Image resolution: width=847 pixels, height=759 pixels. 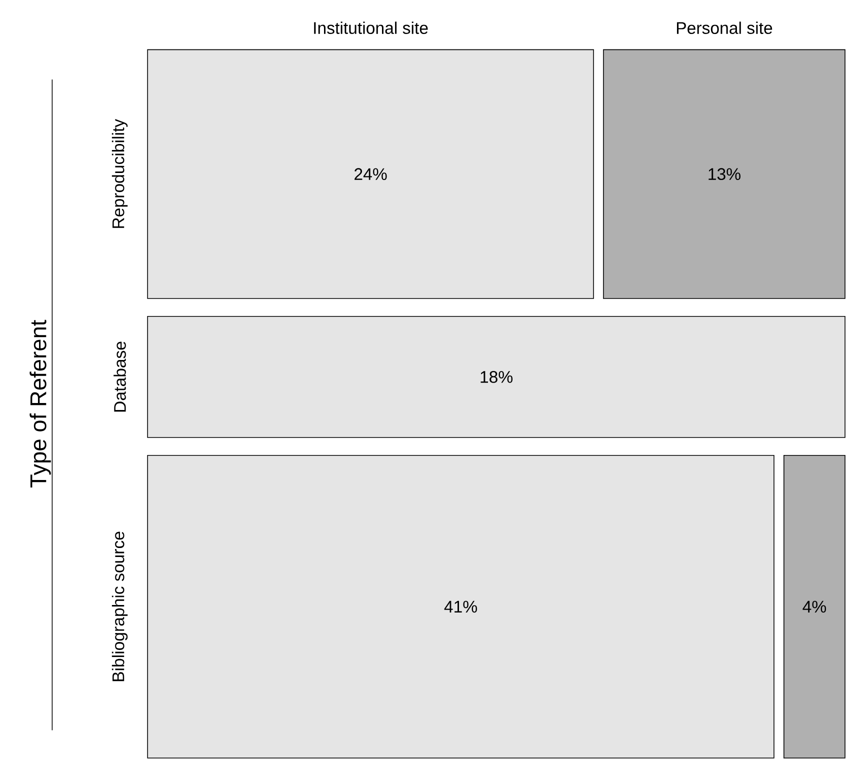 What do you see at coordinates (120, 173) in the screenshot?
I see `category-label: Reproducibility` at bounding box center [120, 173].